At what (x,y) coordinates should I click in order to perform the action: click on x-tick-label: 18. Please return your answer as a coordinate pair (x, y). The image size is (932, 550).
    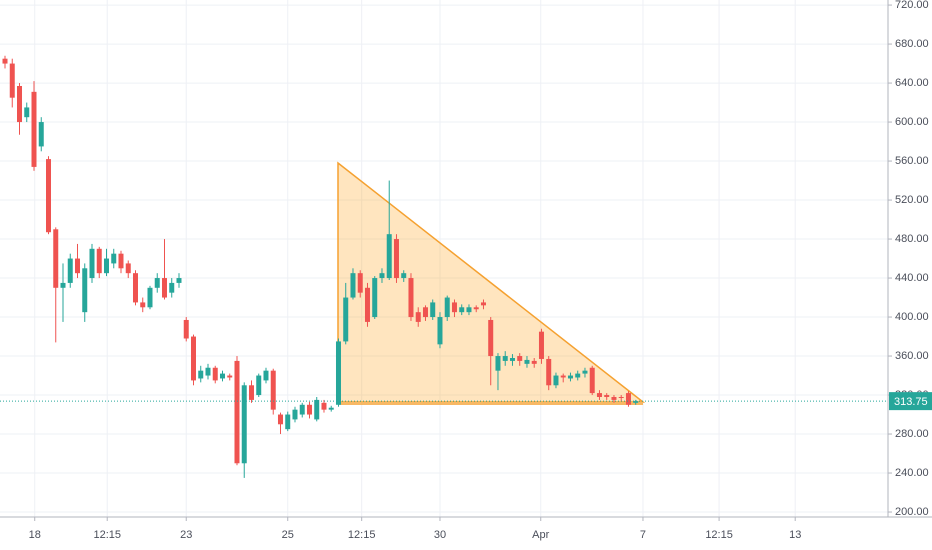
    Looking at the image, I should click on (35, 535).